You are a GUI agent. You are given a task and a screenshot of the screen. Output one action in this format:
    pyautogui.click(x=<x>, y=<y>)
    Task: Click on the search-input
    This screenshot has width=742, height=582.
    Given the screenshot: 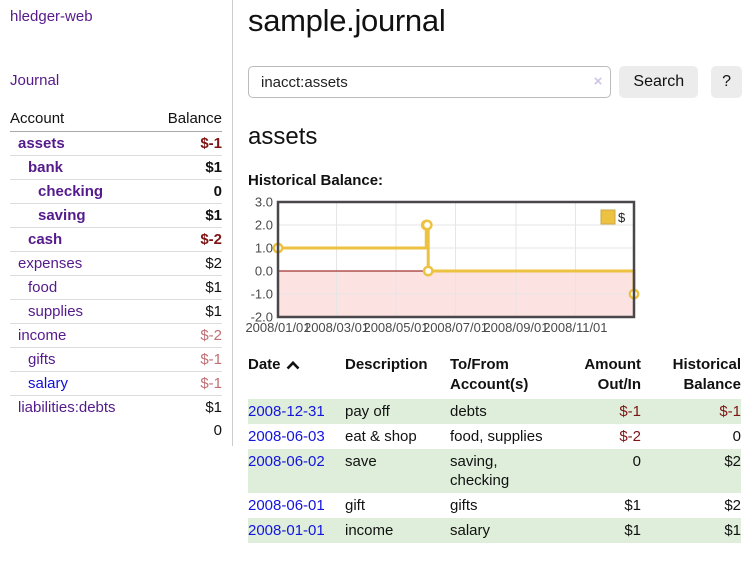 What is the action you would take?
    pyautogui.click(x=430, y=82)
    